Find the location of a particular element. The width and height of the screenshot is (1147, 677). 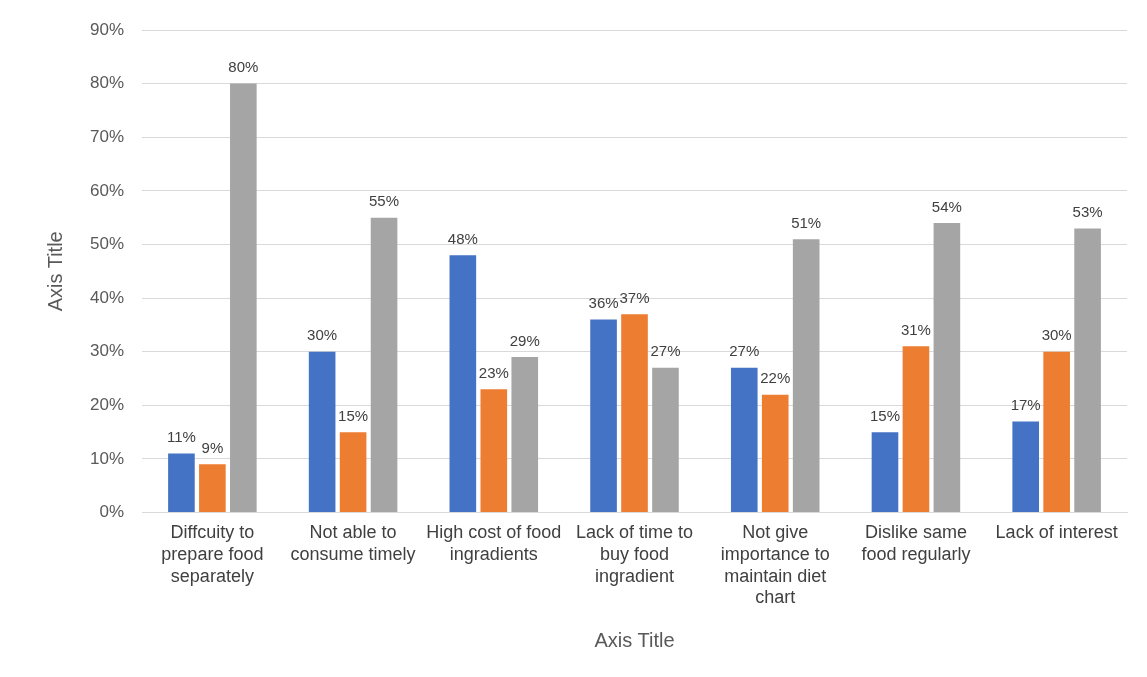

data-label: 54% is located at coordinates (946, 206).